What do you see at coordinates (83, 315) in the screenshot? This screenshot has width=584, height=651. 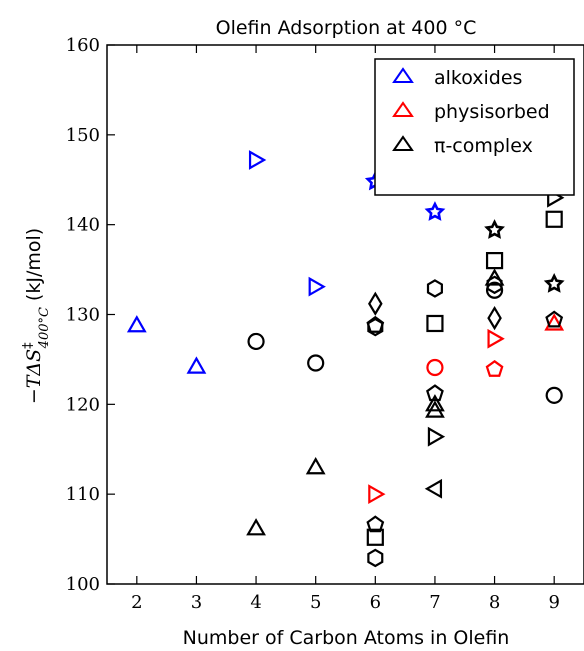 I see `y-tick-label-130: 130` at bounding box center [83, 315].